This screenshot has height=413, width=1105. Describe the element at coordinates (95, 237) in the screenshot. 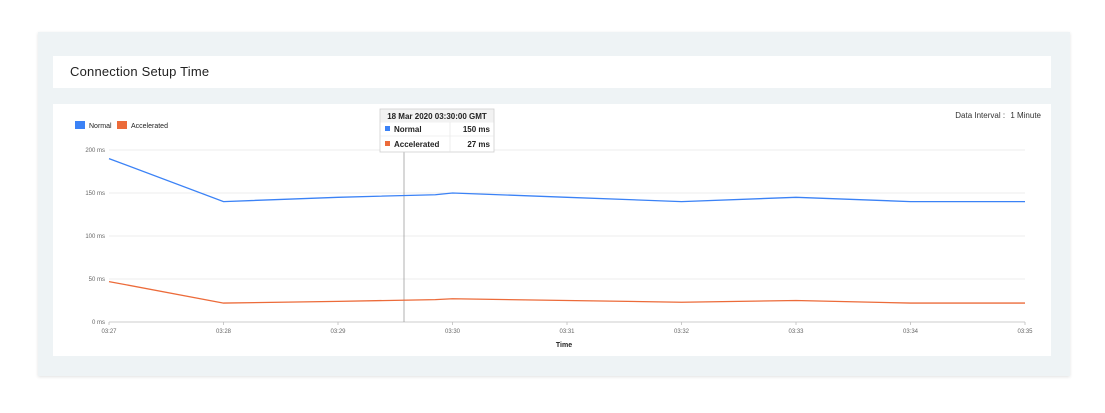

I see `y-tick-label: 100 ms` at that location.